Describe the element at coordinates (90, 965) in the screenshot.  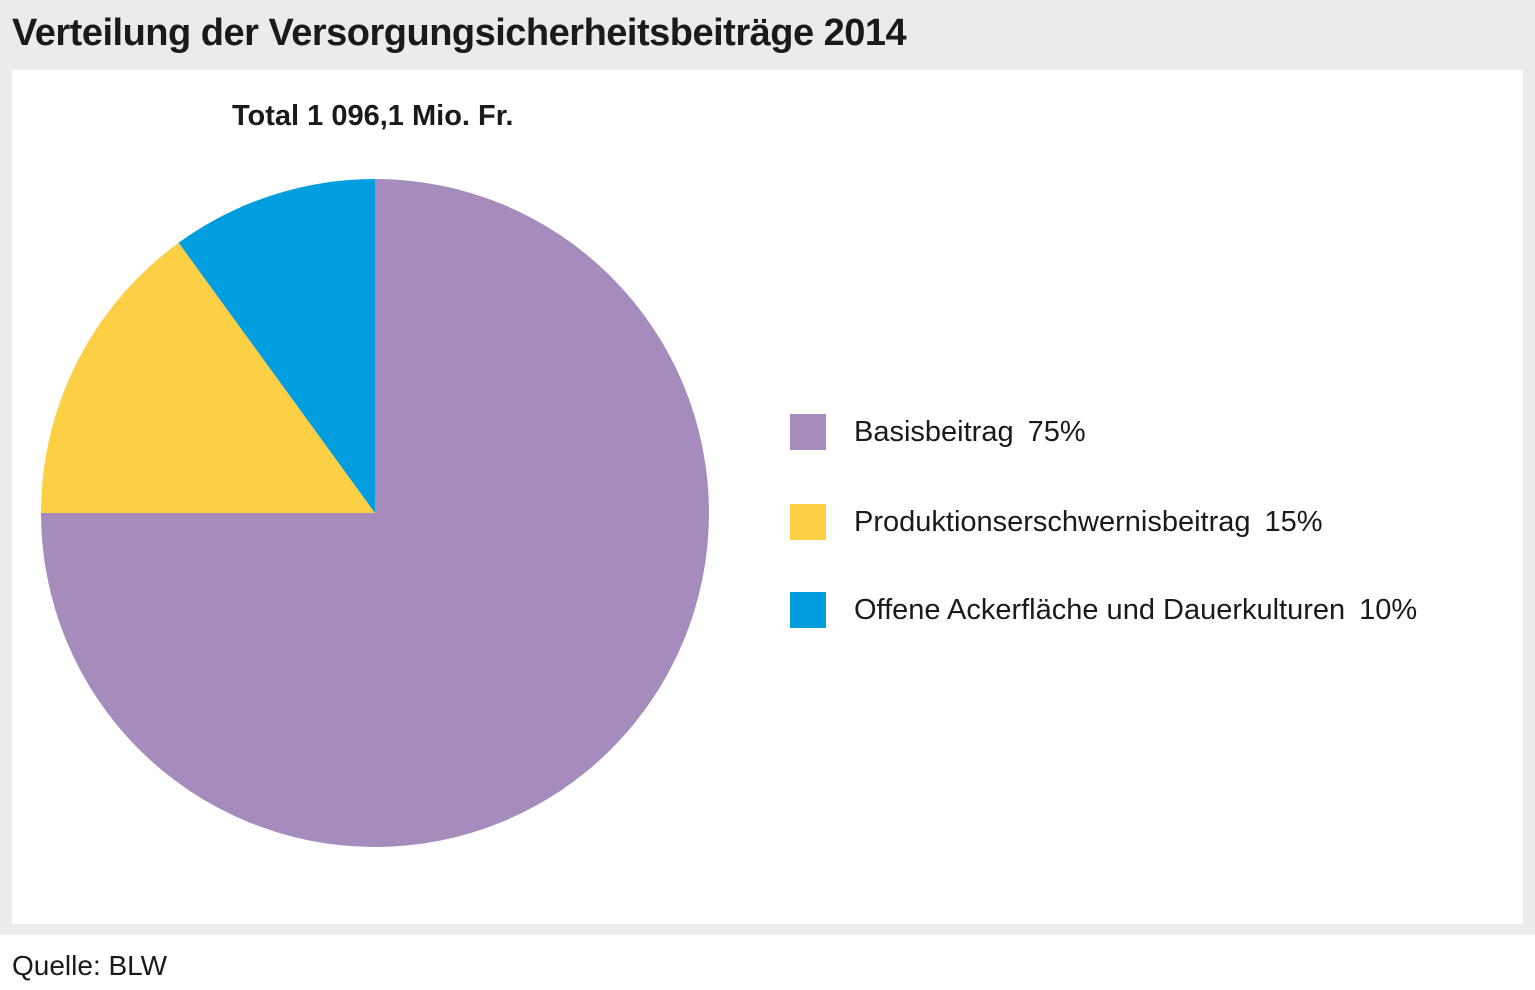
I see `chart-source: Quelle: BLW` at that location.